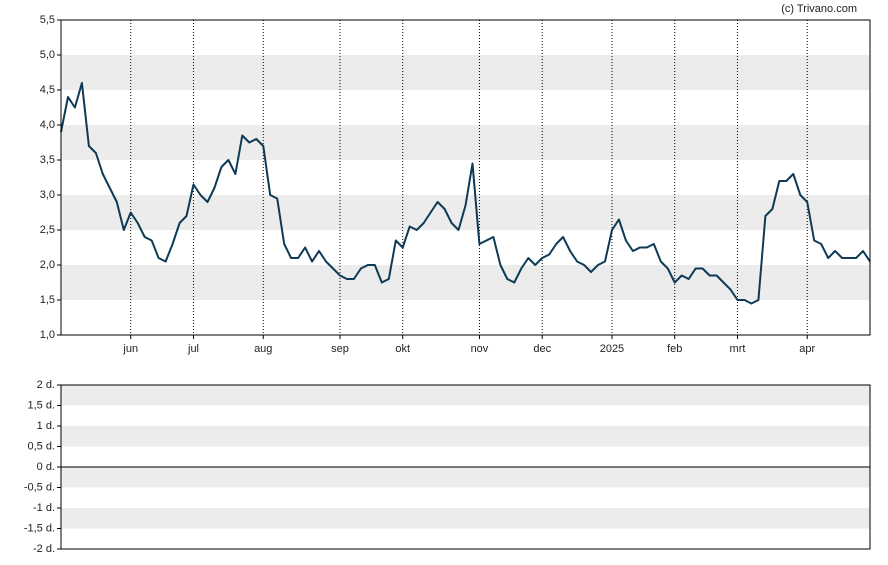 This screenshot has height=565, width=888. I want to click on y-tick-label: 0,5 d., so click(41, 446).